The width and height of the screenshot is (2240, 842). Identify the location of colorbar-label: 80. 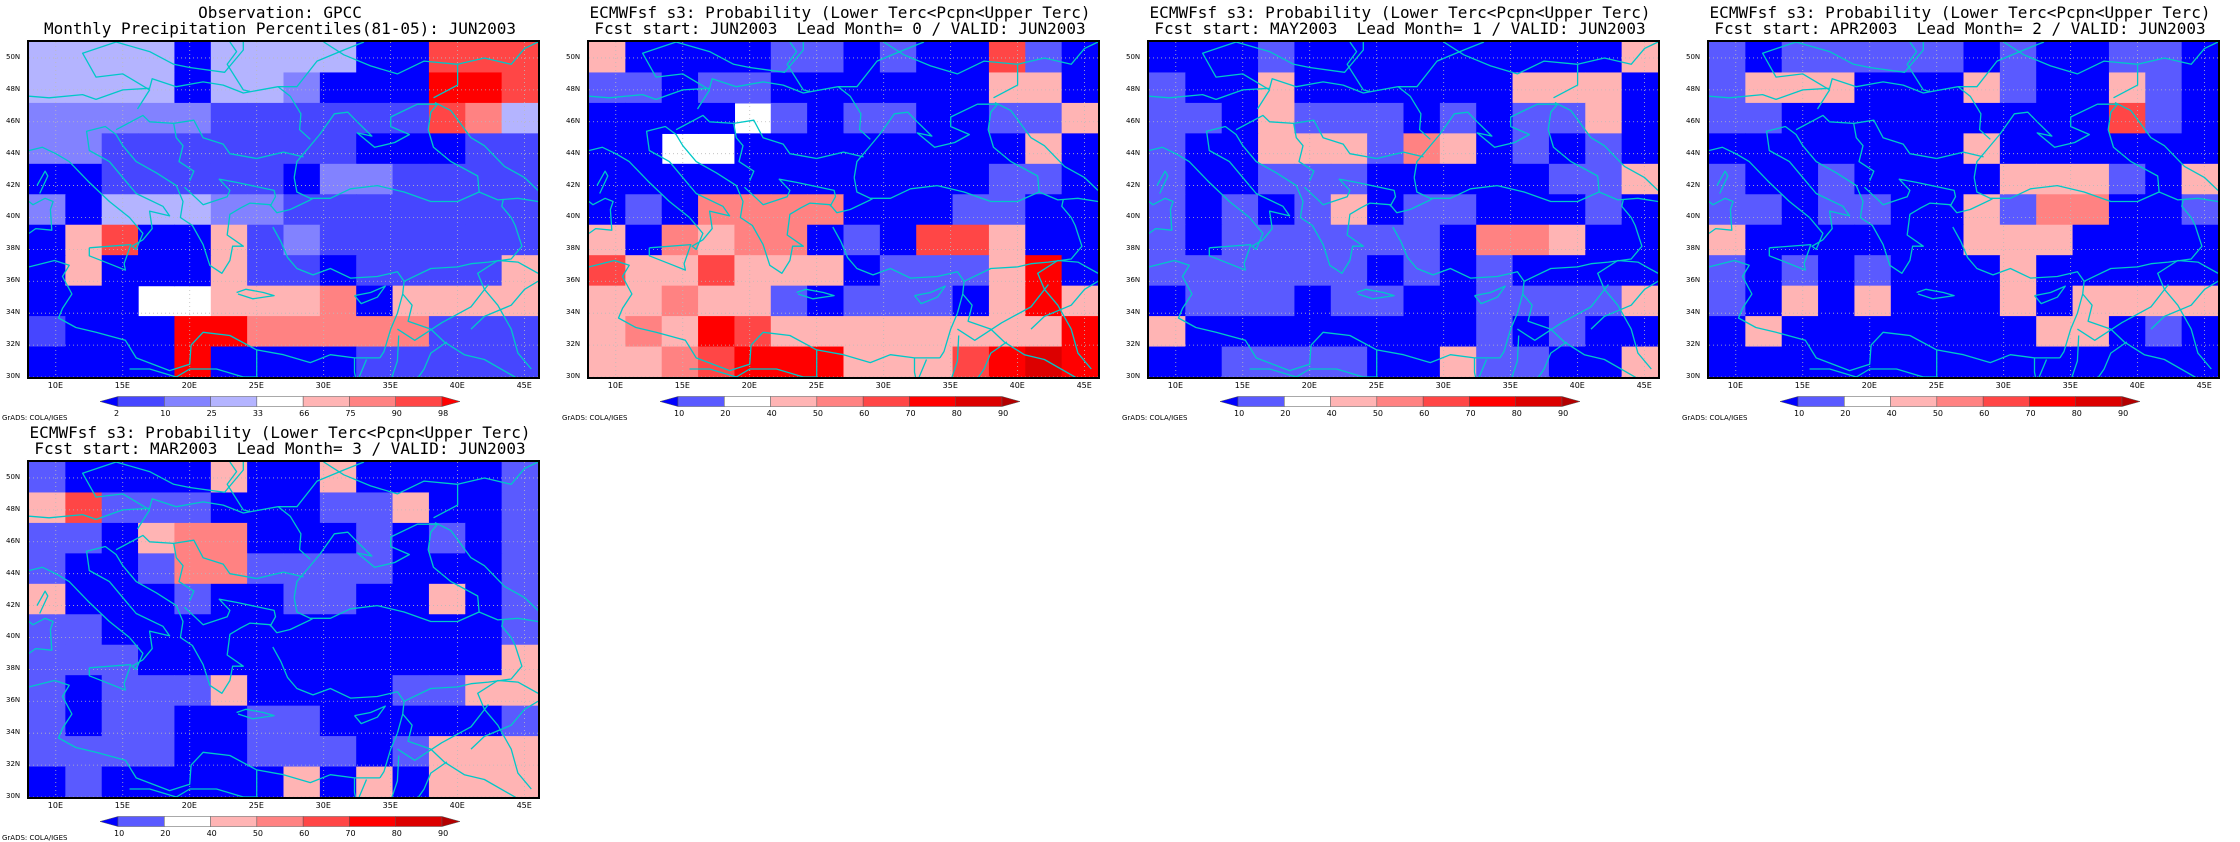
(1516, 413).